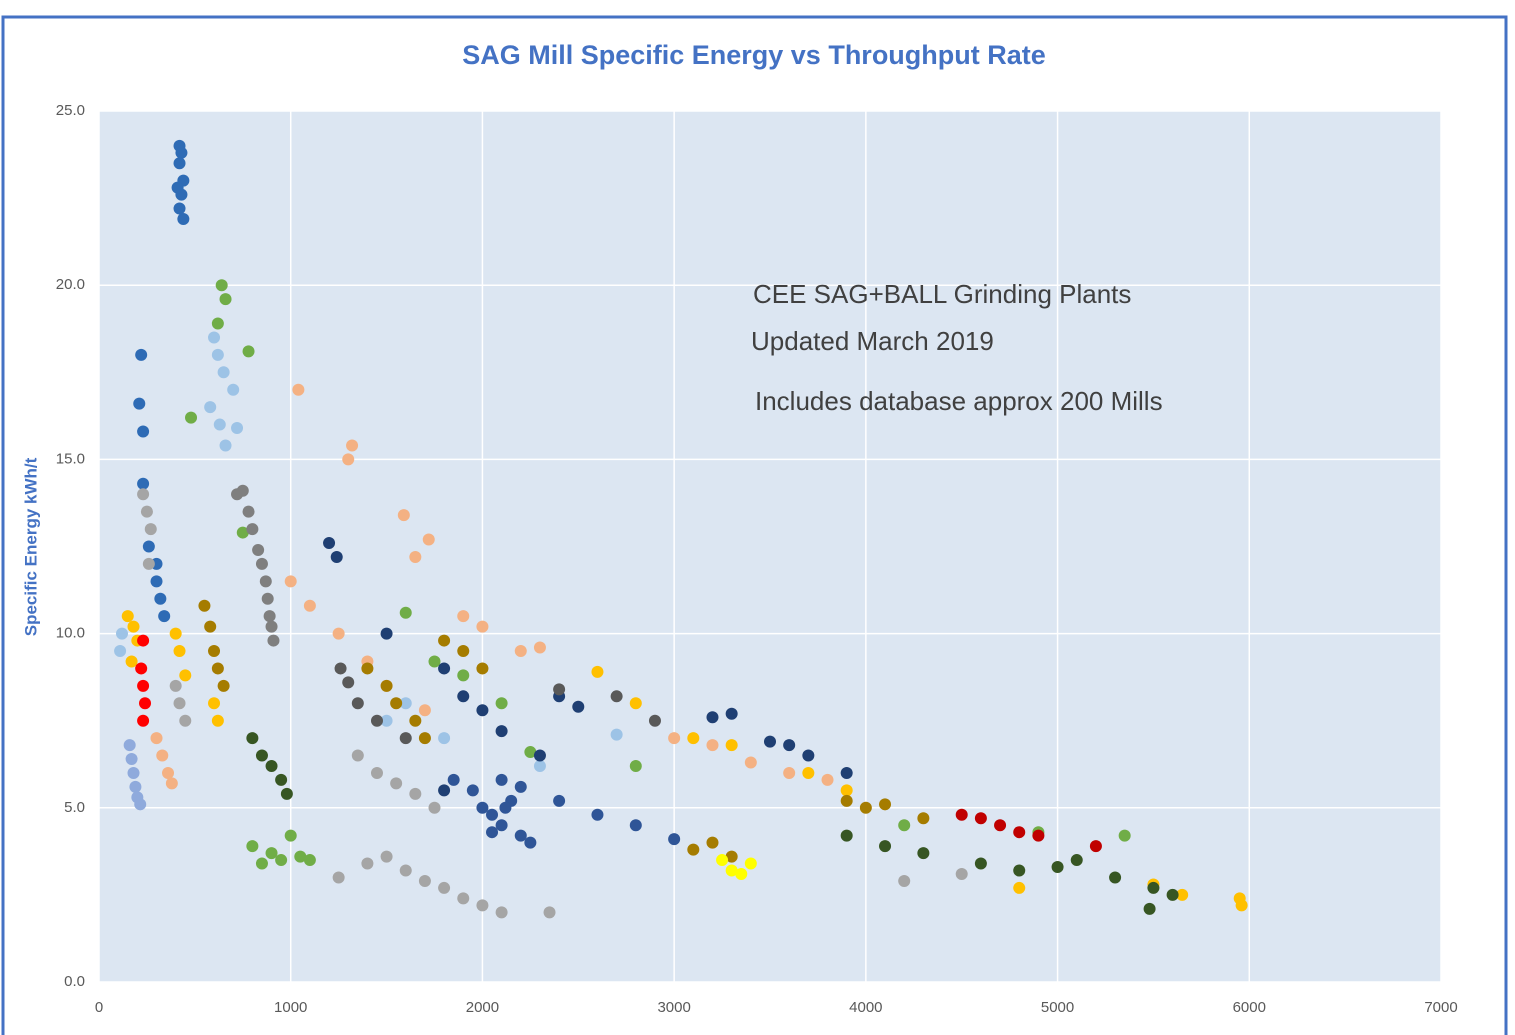 Image resolution: width=1515 pixels, height=1035 pixels. I want to click on x-tick-label: 6000, so click(1249, 1007).